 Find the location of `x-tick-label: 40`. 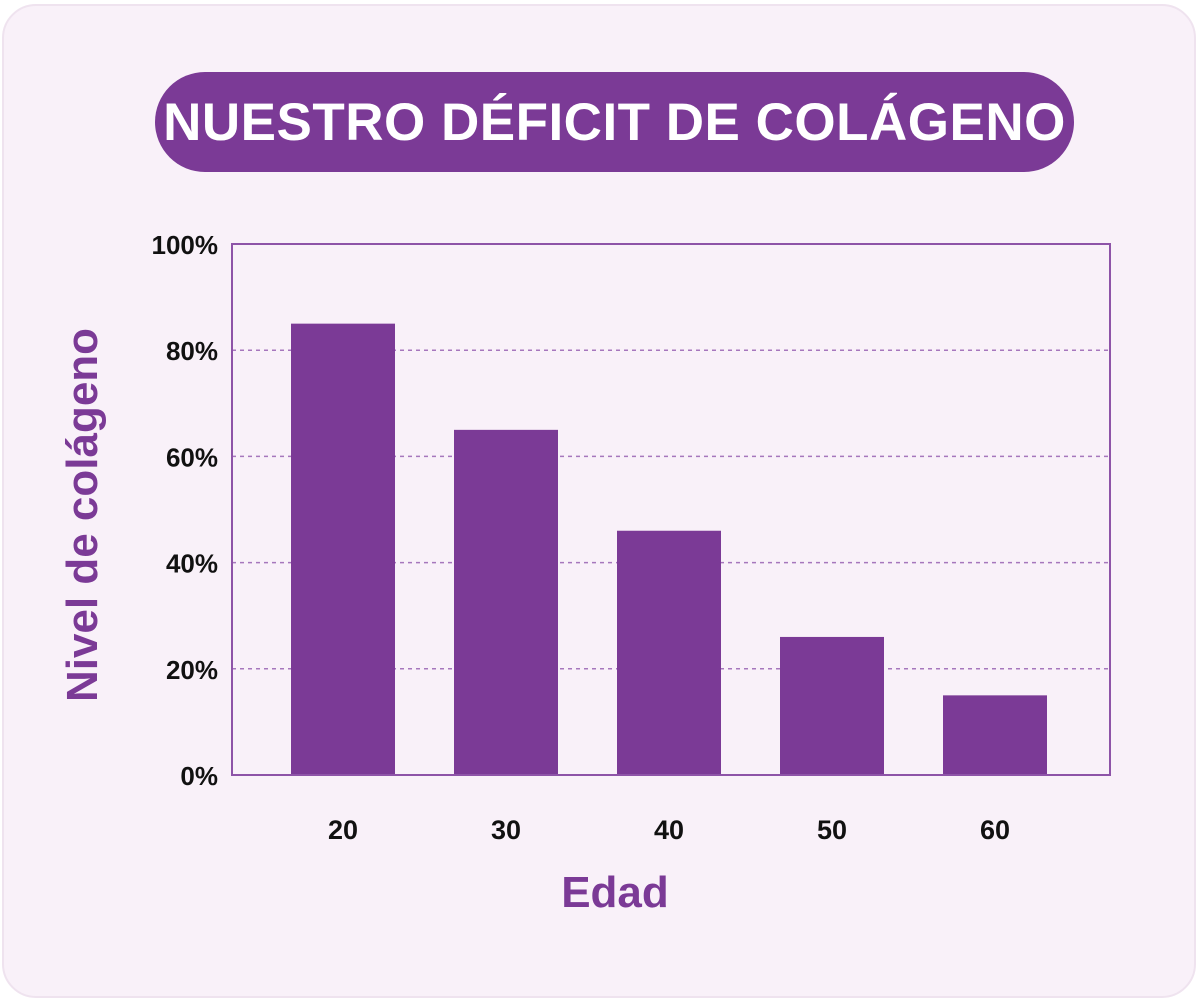

x-tick-label: 40 is located at coordinates (669, 830).